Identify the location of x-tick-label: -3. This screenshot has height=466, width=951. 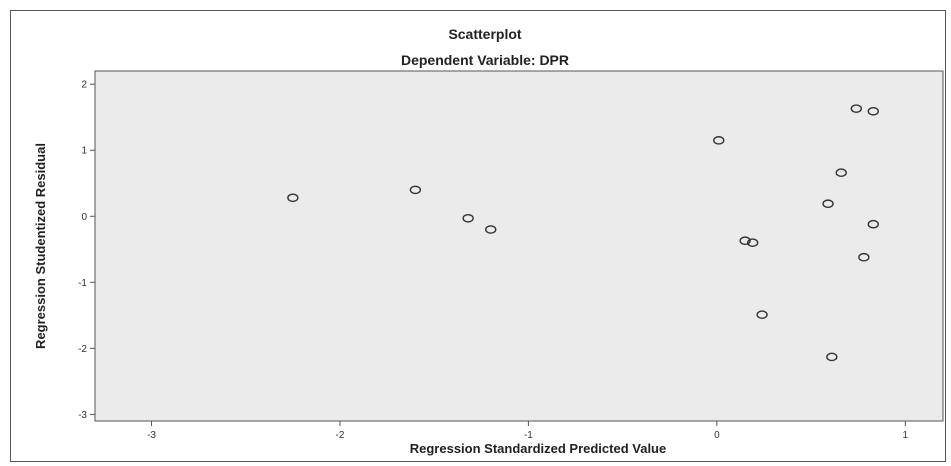
(151, 435).